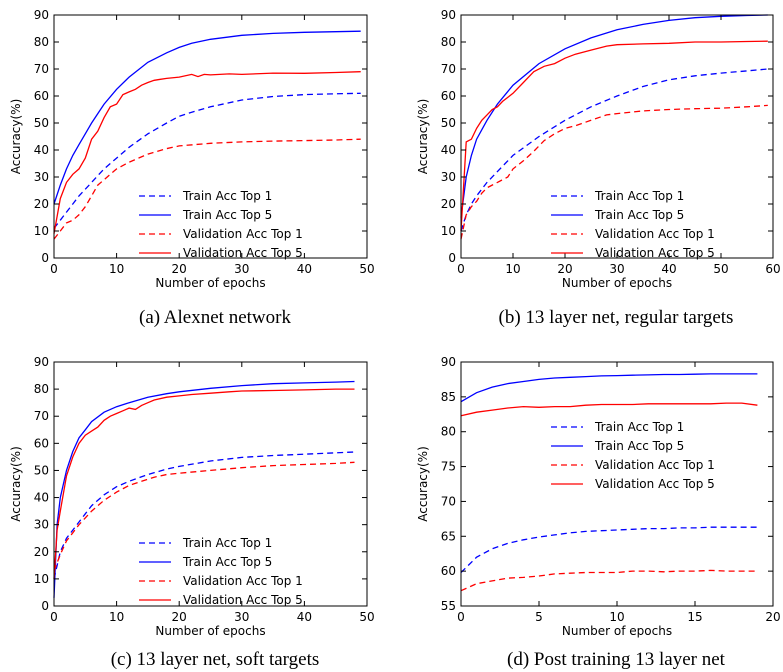 This screenshot has height=672, width=783. What do you see at coordinates (772, 269) in the screenshot?
I see `x-tick-label: 60` at bounding box center [772, 269].